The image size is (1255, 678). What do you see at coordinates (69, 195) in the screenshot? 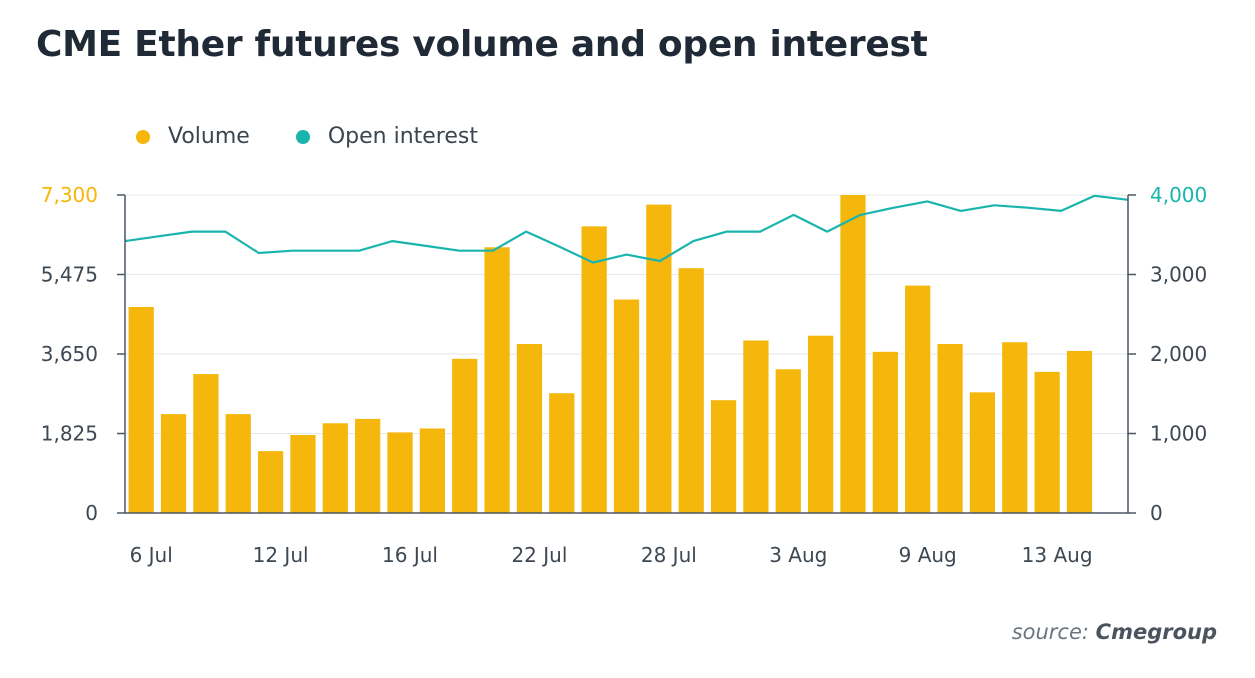
I see `y-left-tick-label: 7,300` at bounding box center [69, 195].